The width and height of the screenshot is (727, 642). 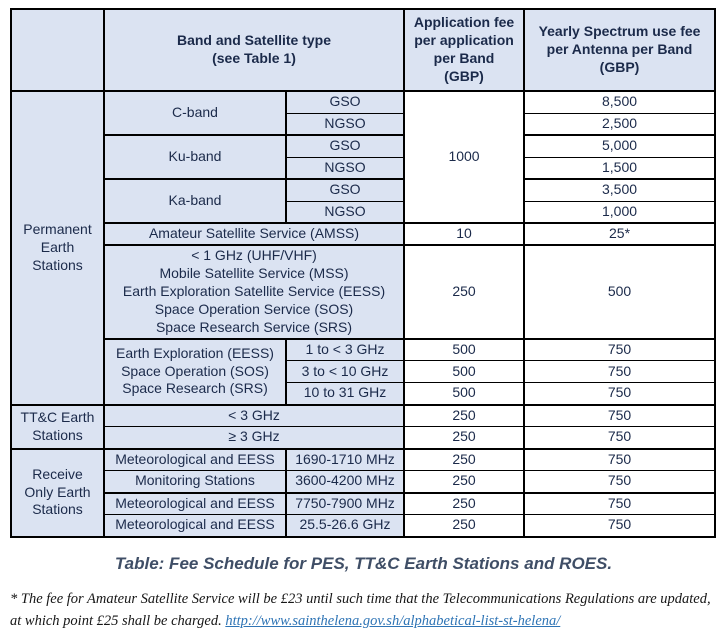 I want to click on cell-amss-label: Amateur Satellite Service (AMSS), so click(x=254, y=234).